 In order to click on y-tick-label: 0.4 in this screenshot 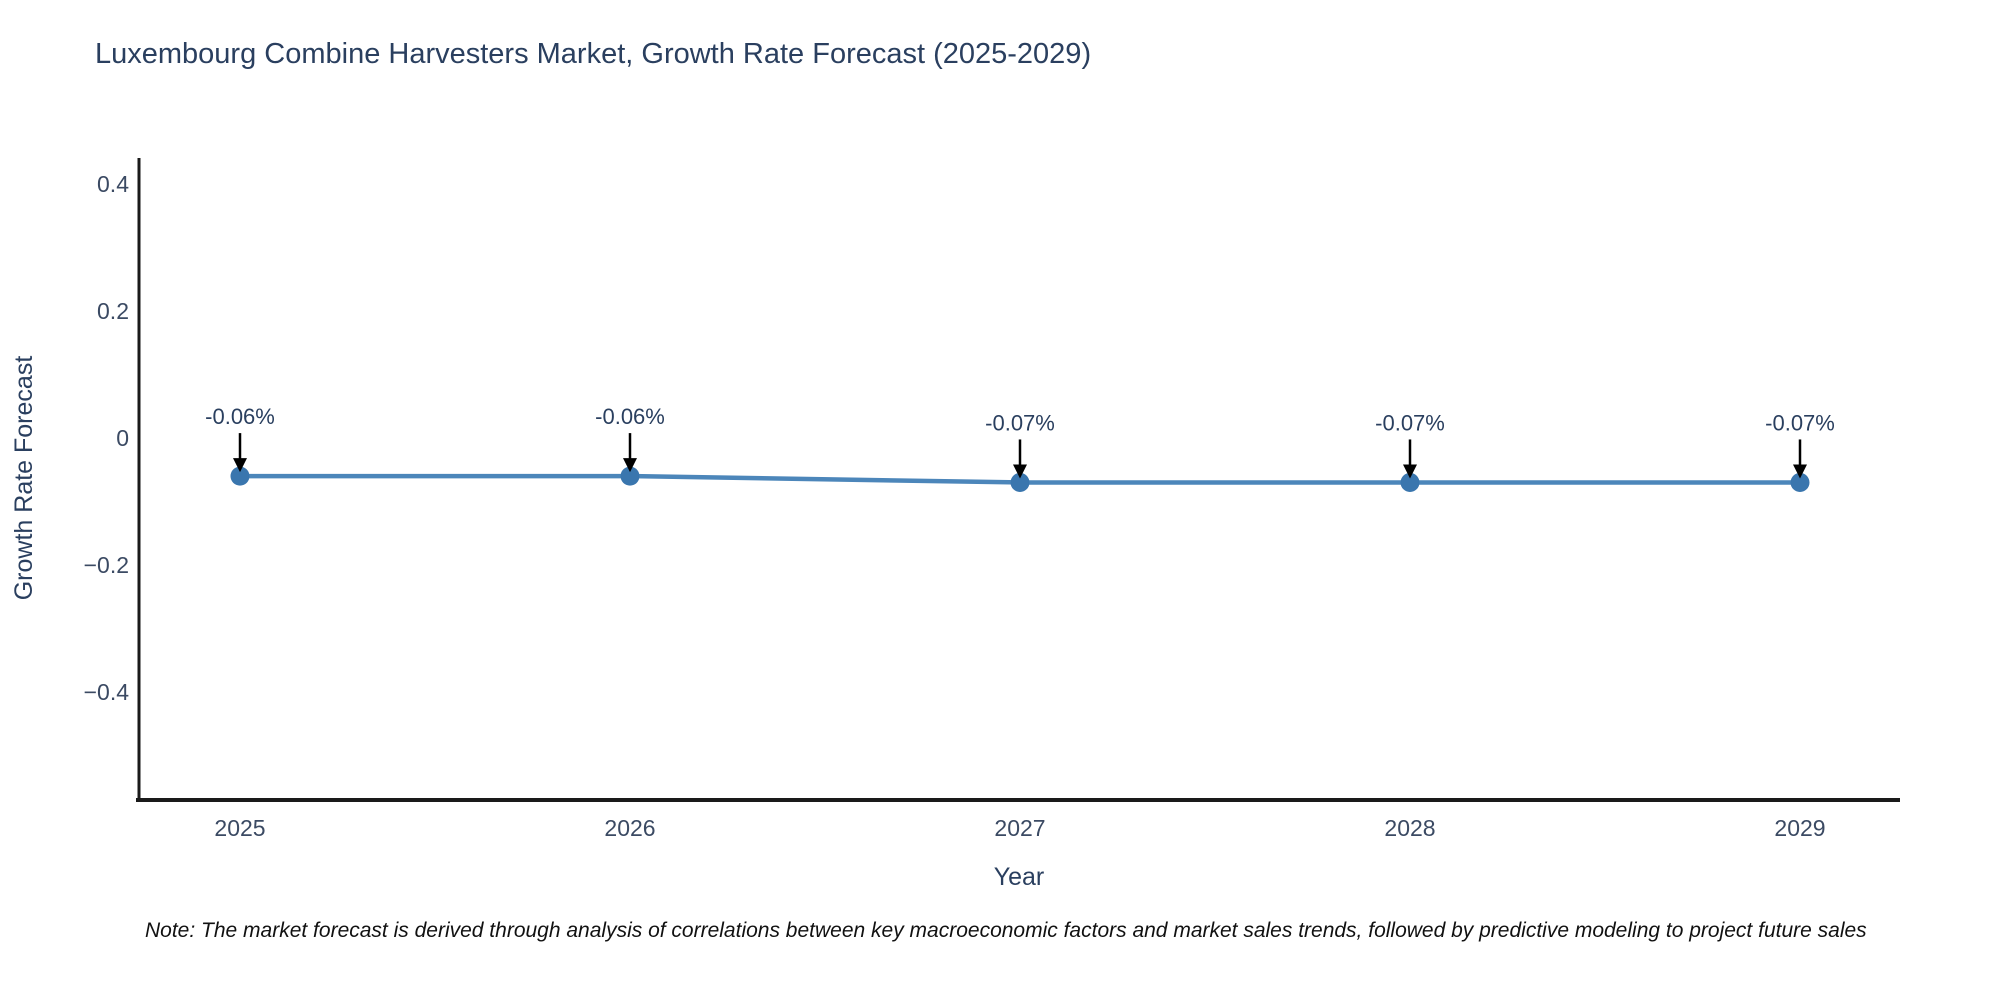, I will do `click(113, 184)`.